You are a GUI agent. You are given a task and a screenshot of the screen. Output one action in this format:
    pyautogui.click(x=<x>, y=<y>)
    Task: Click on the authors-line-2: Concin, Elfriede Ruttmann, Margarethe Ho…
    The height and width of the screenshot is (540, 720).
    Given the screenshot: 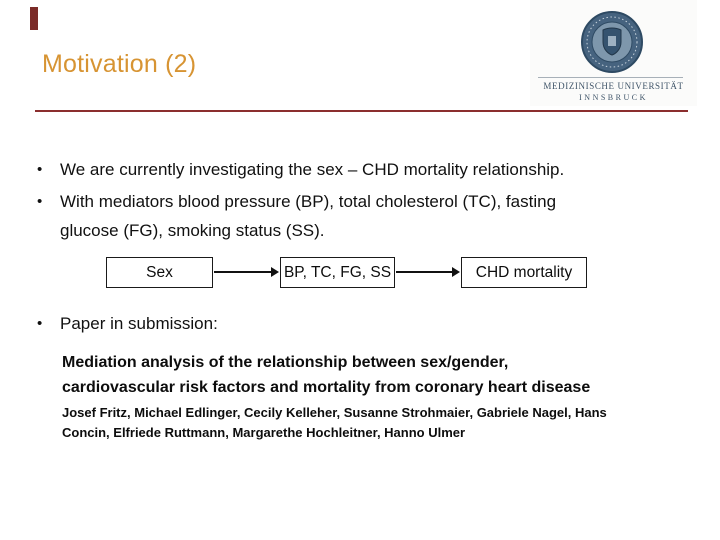 What is the action you would take?
    pyautogui.click(x=264, y=432)
    